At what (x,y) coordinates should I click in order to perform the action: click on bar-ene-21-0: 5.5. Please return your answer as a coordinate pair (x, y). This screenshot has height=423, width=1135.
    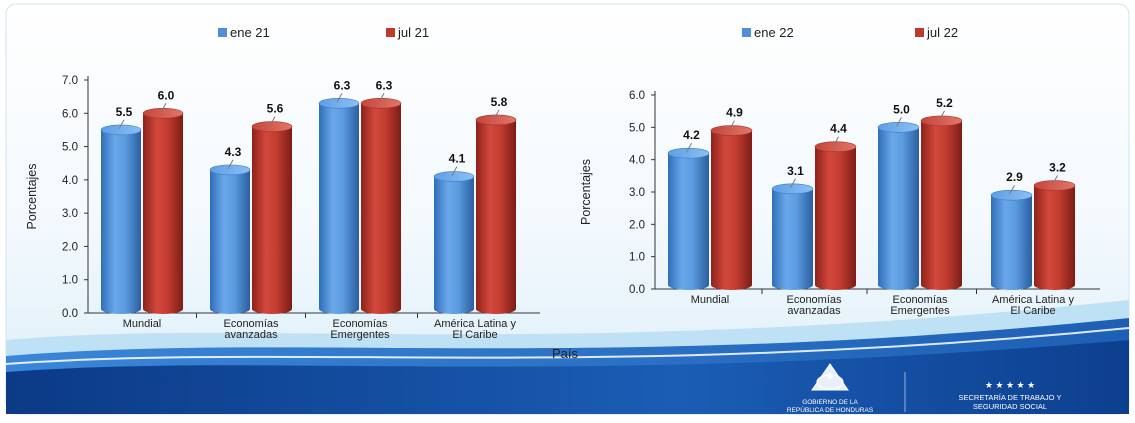
    Looking at the image, I should click on (121, 209).